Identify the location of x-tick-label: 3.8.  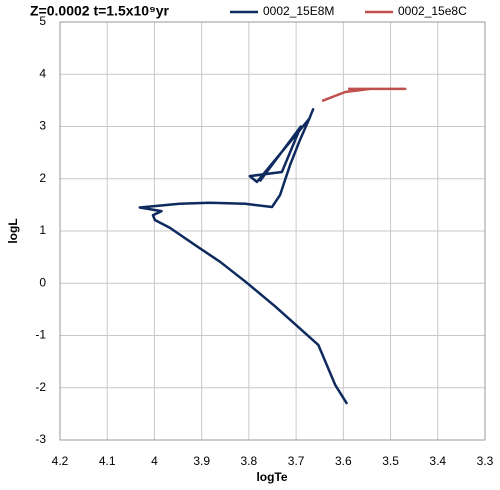
(249, 461).